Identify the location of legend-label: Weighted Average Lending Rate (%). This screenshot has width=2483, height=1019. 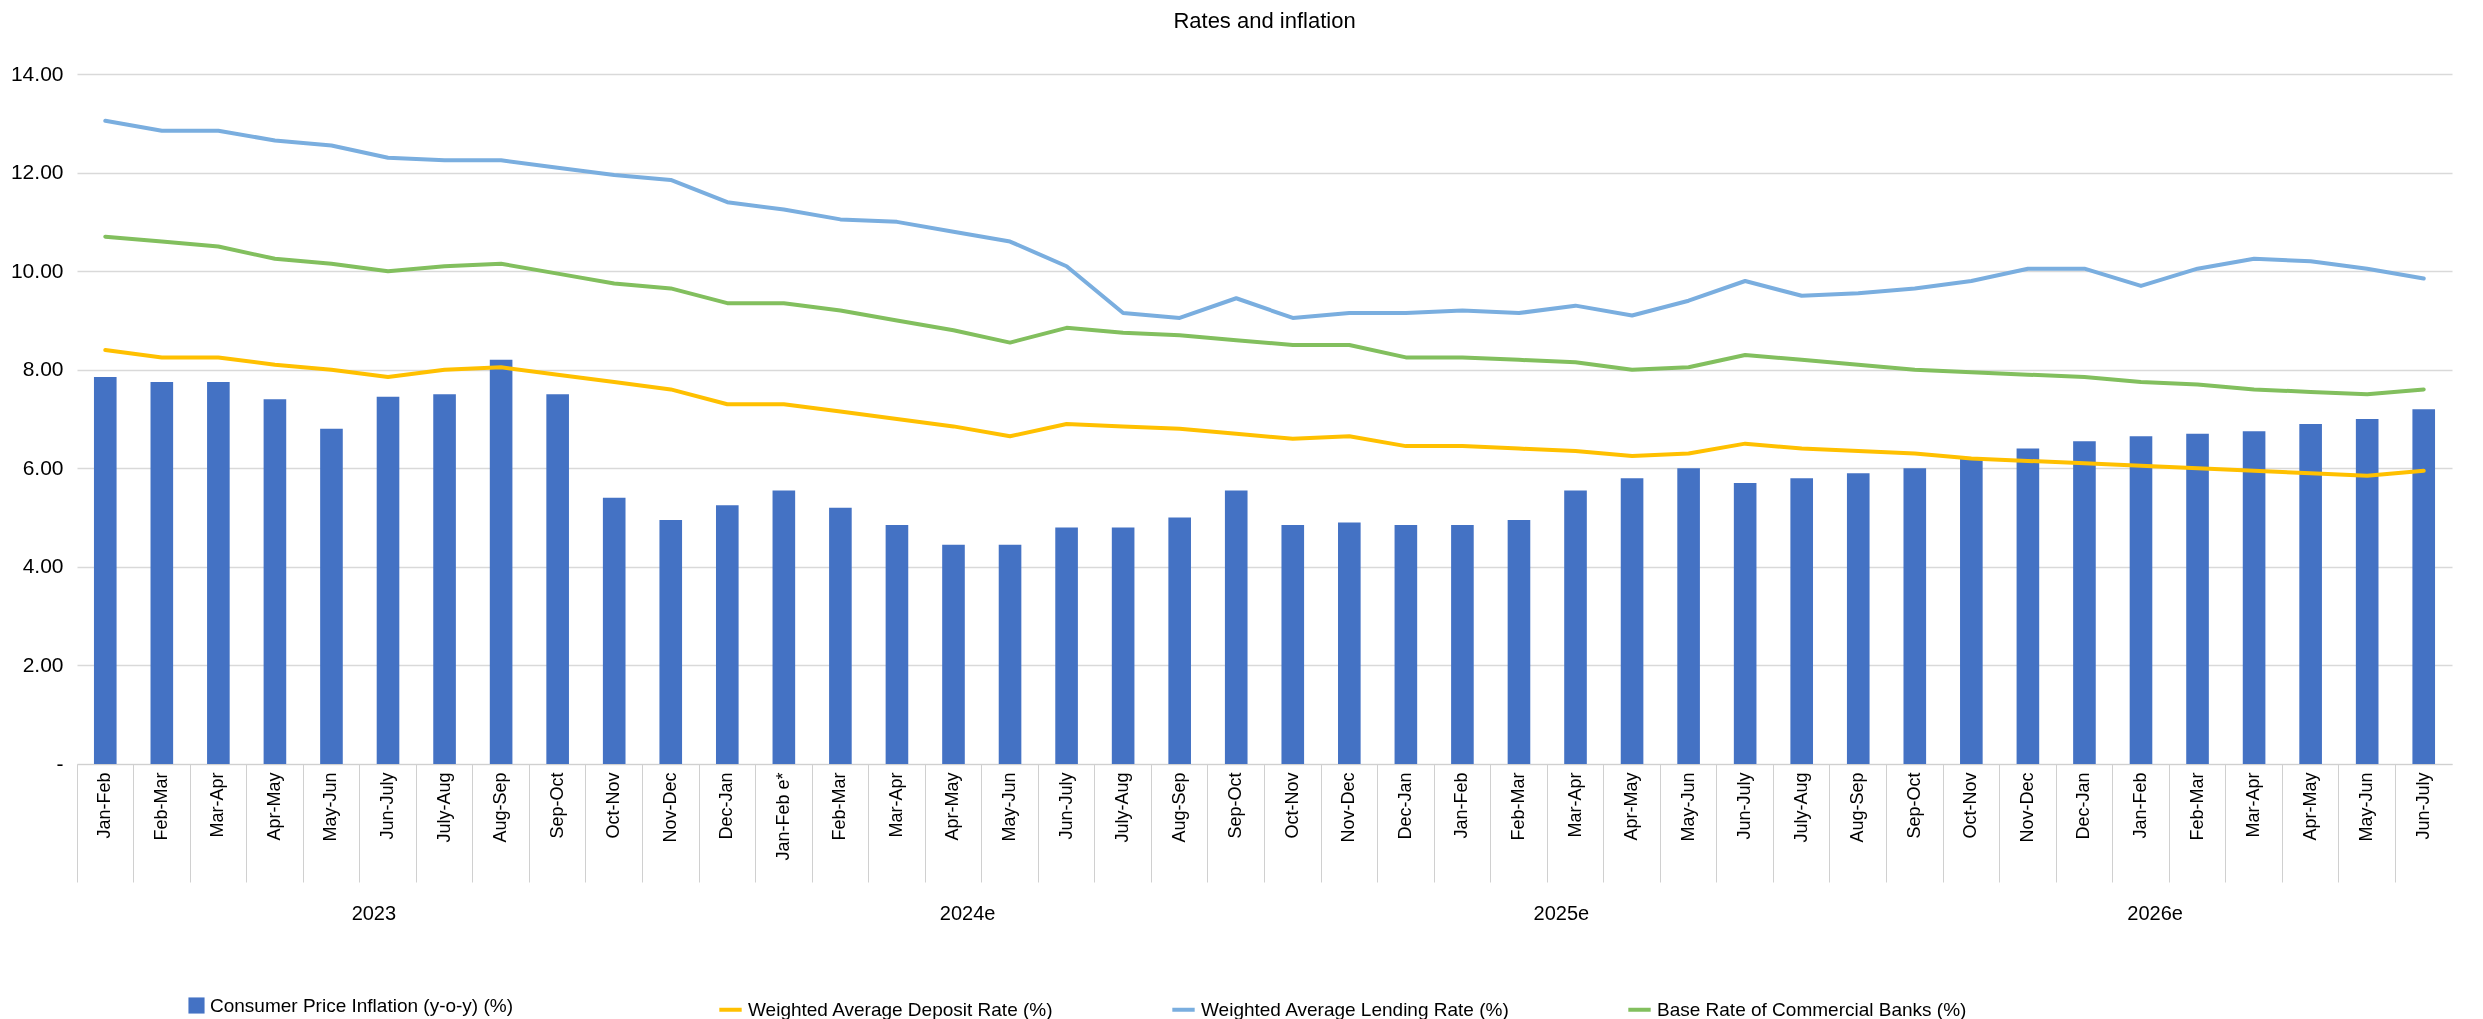
(1355, 1008).